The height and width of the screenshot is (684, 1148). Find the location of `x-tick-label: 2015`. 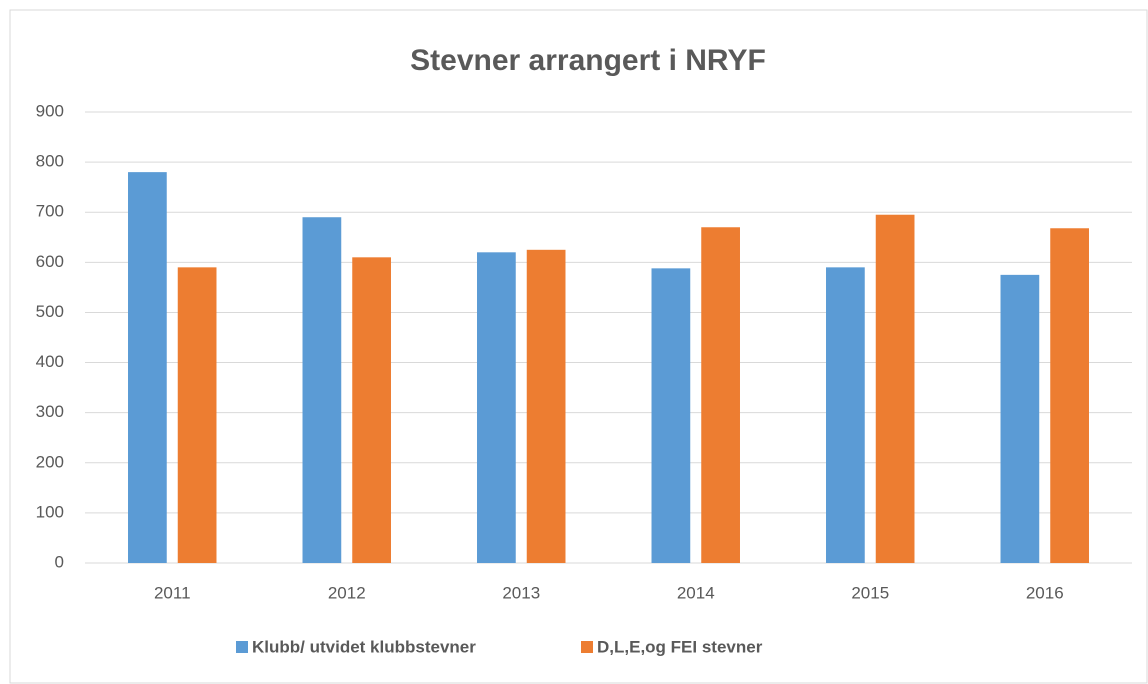

x-tick-label: 2015 is located at coordinates (870, 592).